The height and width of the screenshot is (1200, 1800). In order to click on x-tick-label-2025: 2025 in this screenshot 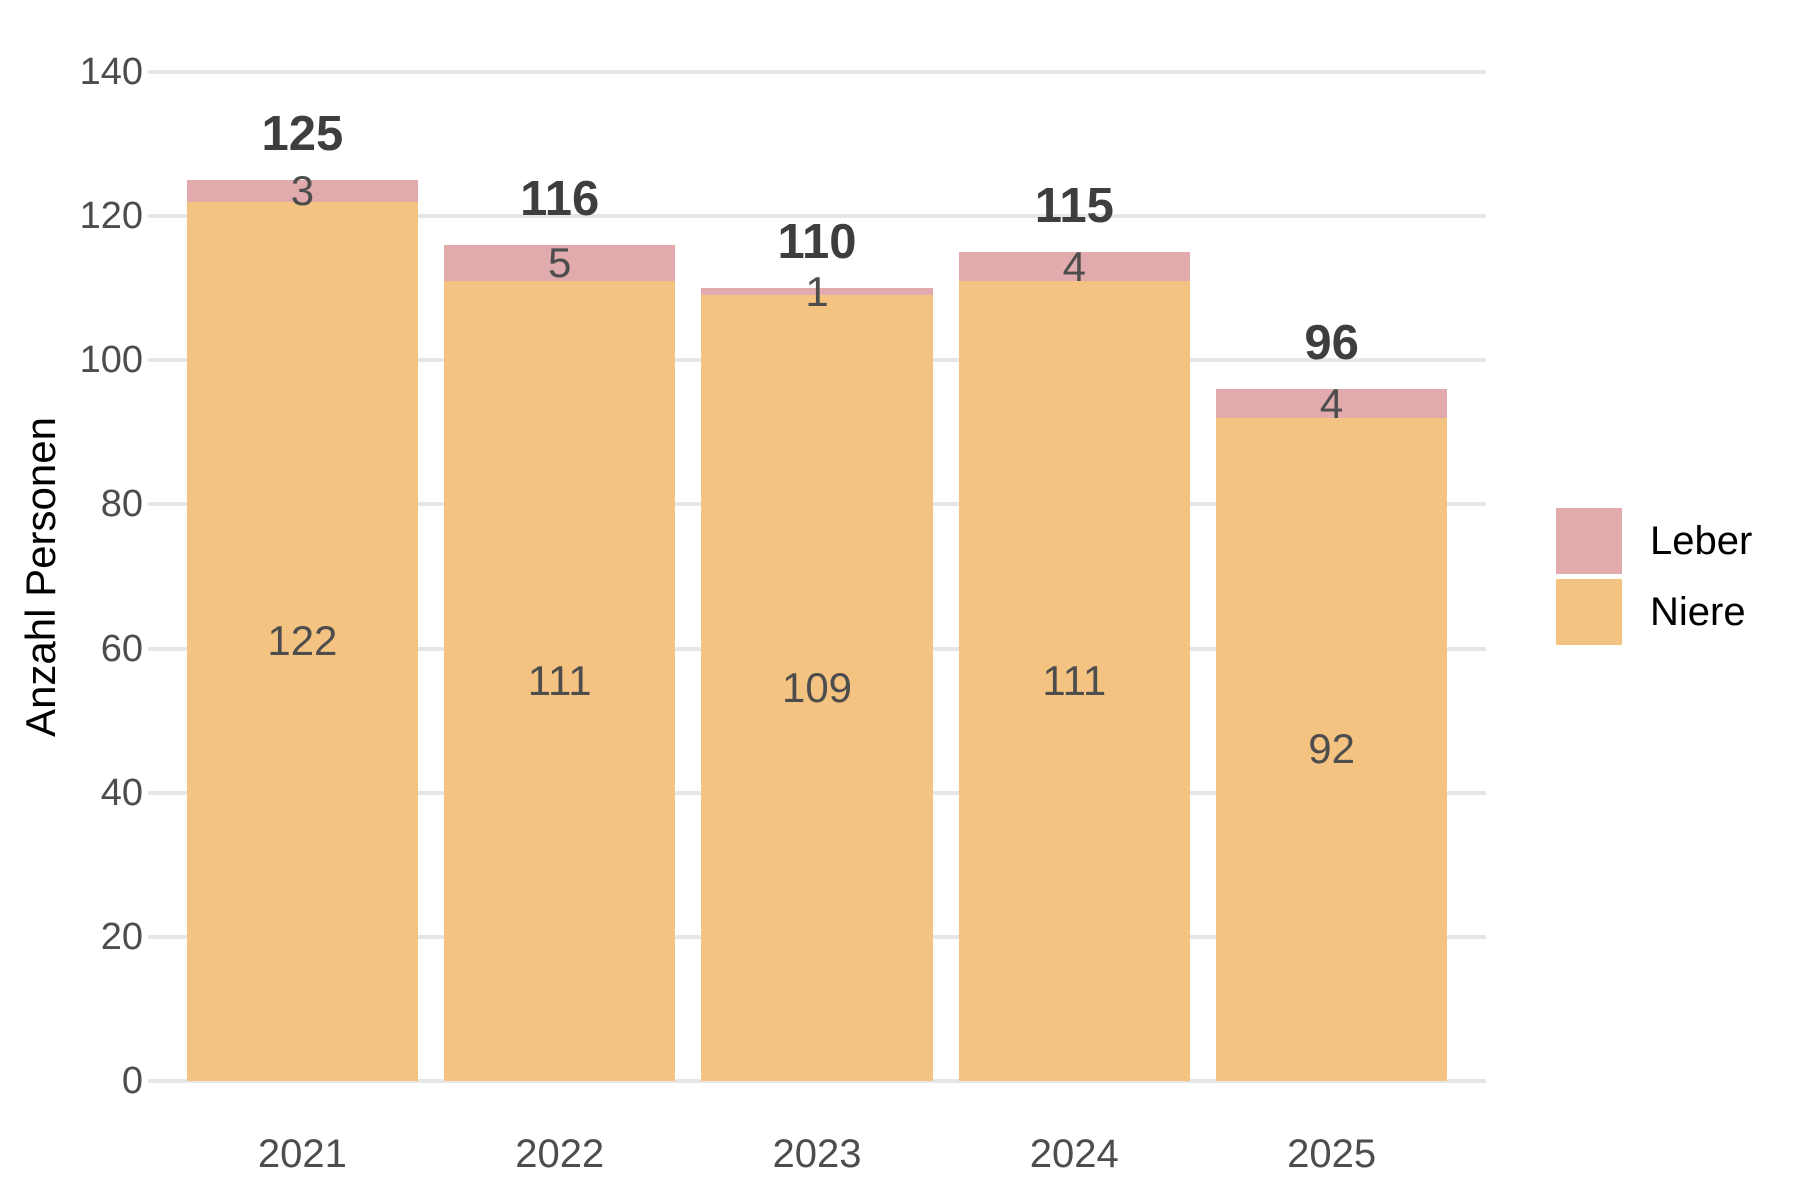, I will do `click(1332, 1154)`.